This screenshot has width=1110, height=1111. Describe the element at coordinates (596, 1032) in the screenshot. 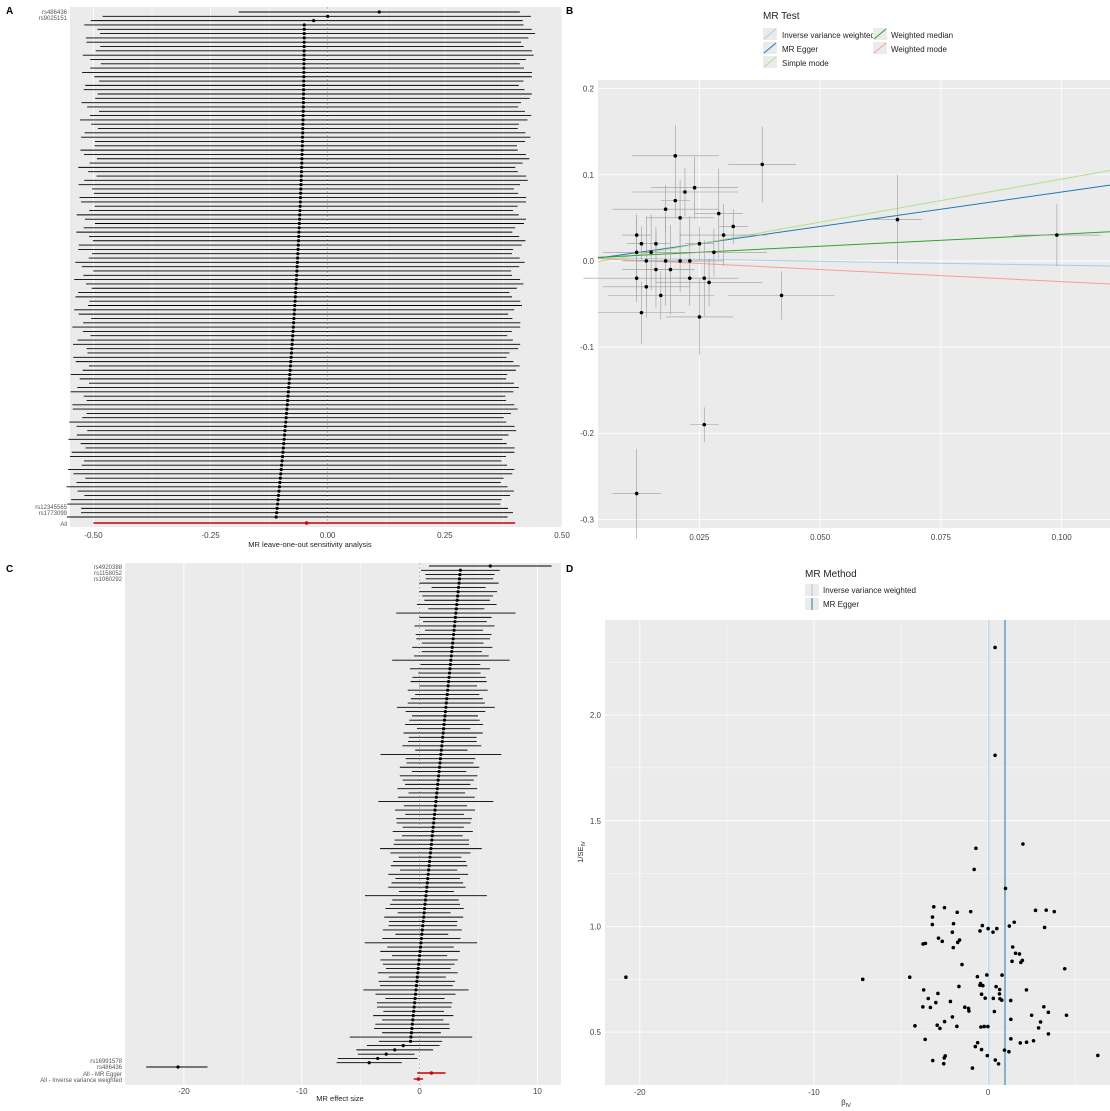

I see `d-y-tick-label: 0.5` at that location.